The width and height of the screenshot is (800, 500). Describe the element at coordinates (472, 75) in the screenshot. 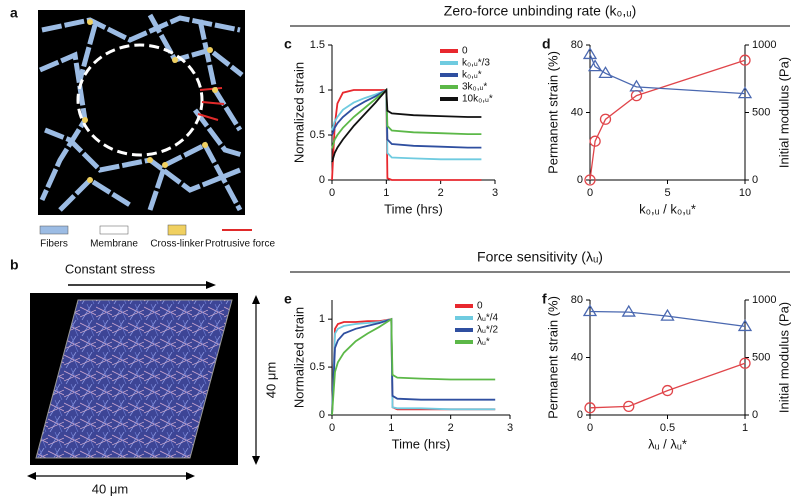

I see `legend-label: k₀,ᵤ*` at that location.